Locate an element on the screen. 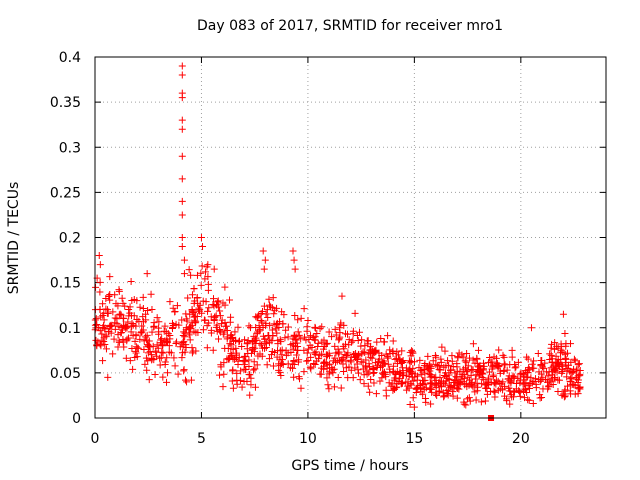  y-tick-label: 0.15 is located at coordinates (65, 284).